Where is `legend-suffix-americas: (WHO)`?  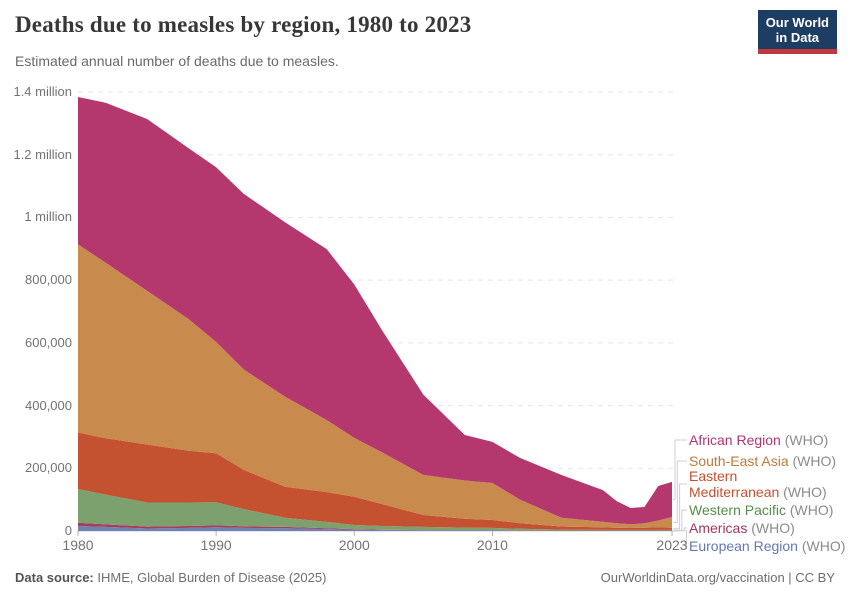
legend-suffix-americas: (WHO) is located at coordinates (771, 528).